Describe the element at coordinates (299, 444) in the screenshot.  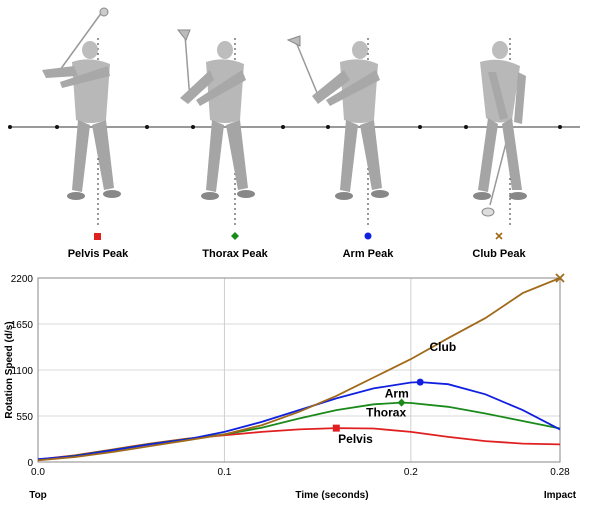
I see `series-line-pelvis` at that location.